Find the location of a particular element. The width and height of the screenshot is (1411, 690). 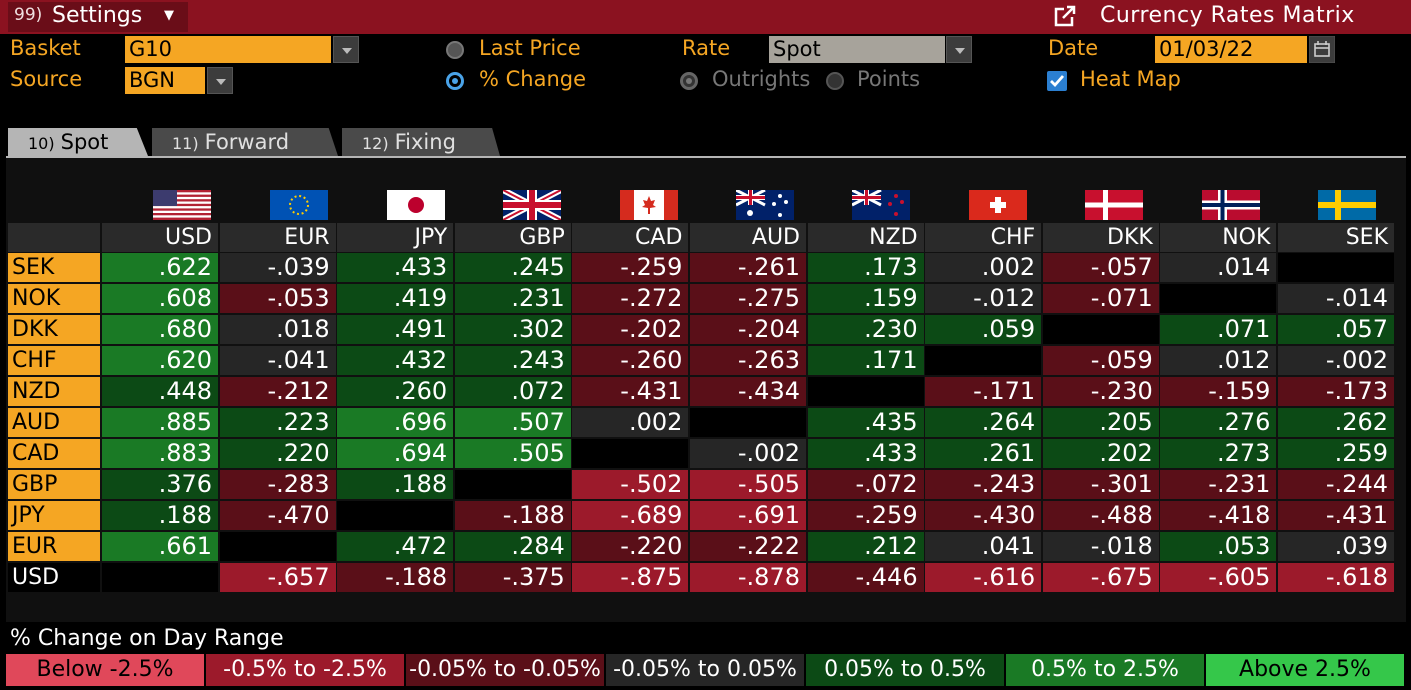

rate-cell: .205 is located at coordinates (1100, 422).